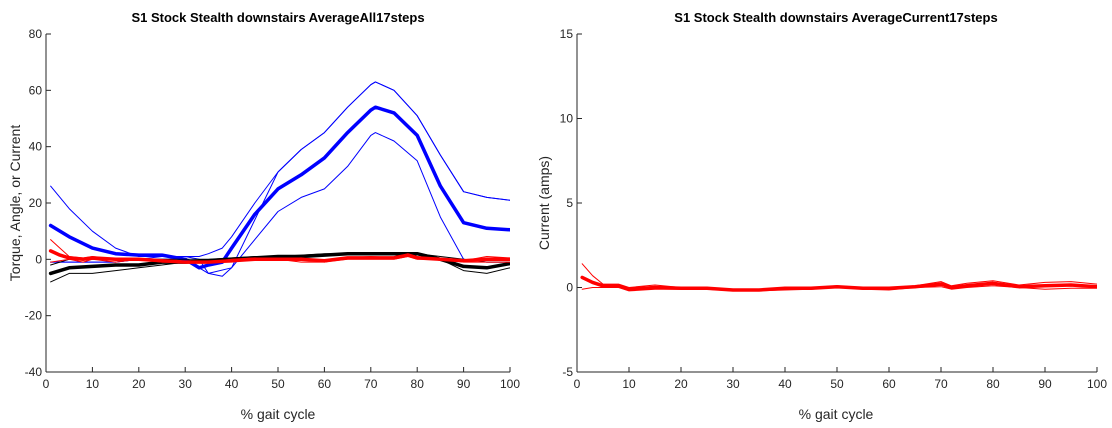  What do you see at coordinates (34, 372) in the screenshot?
I see `y-tick-label: -40` at bounding box center [34, 372].